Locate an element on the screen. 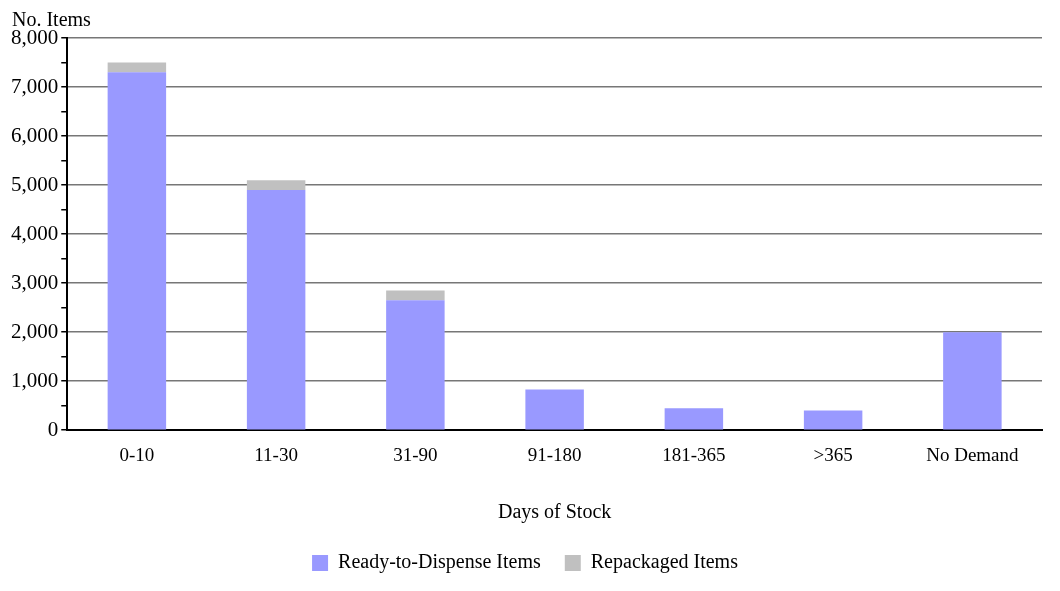 The width and height of the screenshot is (1060, 591). y-tick-label: 2,000 is located at coordinates (35, 330).